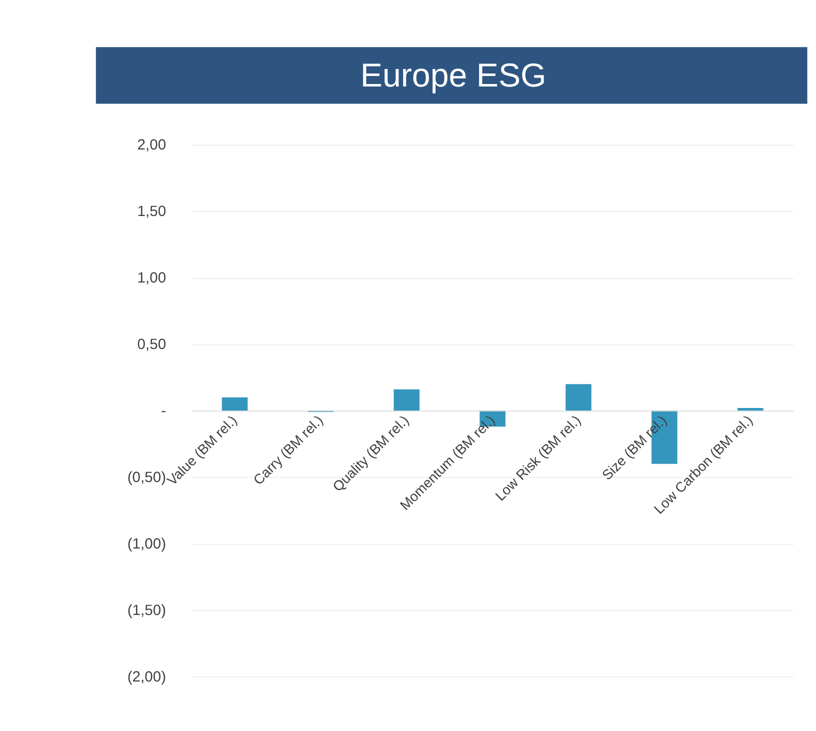  I want to click on y-tick-label: (2,00), so click(146, 677).